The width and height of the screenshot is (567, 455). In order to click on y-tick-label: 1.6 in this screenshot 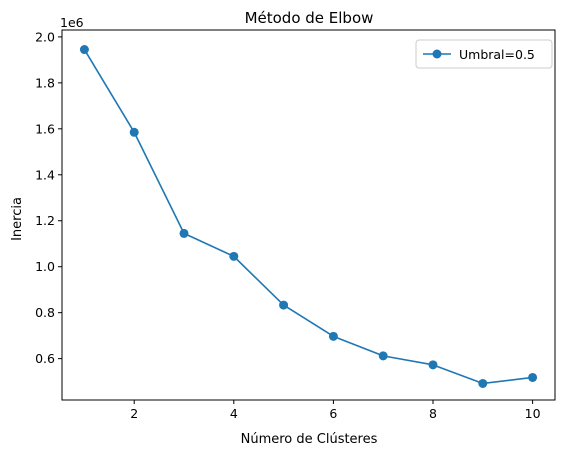, I will do `click(45, 128)`.